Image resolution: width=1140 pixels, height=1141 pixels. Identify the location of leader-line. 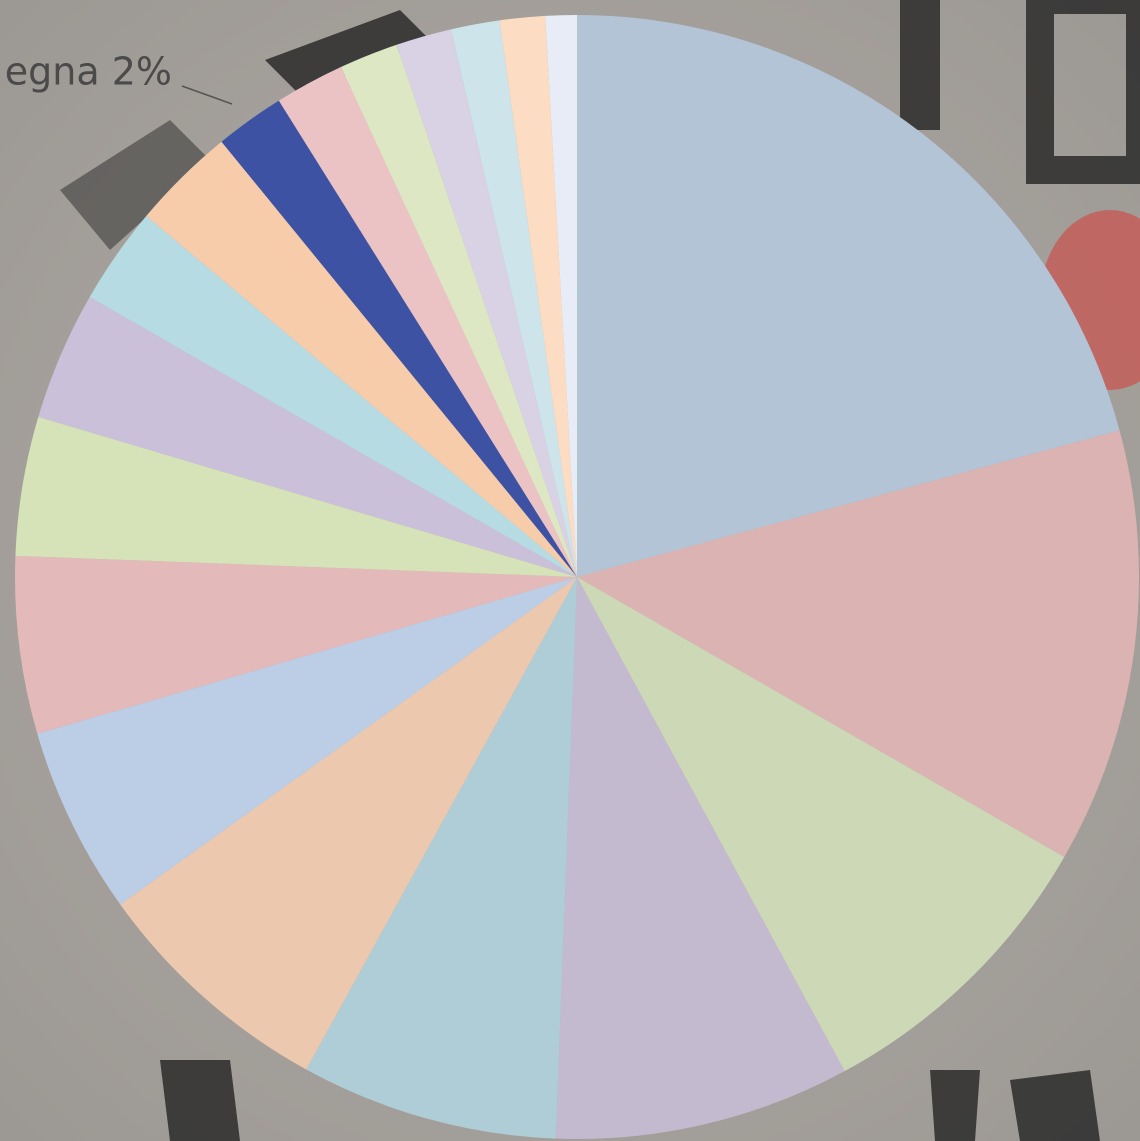
(207, 95).